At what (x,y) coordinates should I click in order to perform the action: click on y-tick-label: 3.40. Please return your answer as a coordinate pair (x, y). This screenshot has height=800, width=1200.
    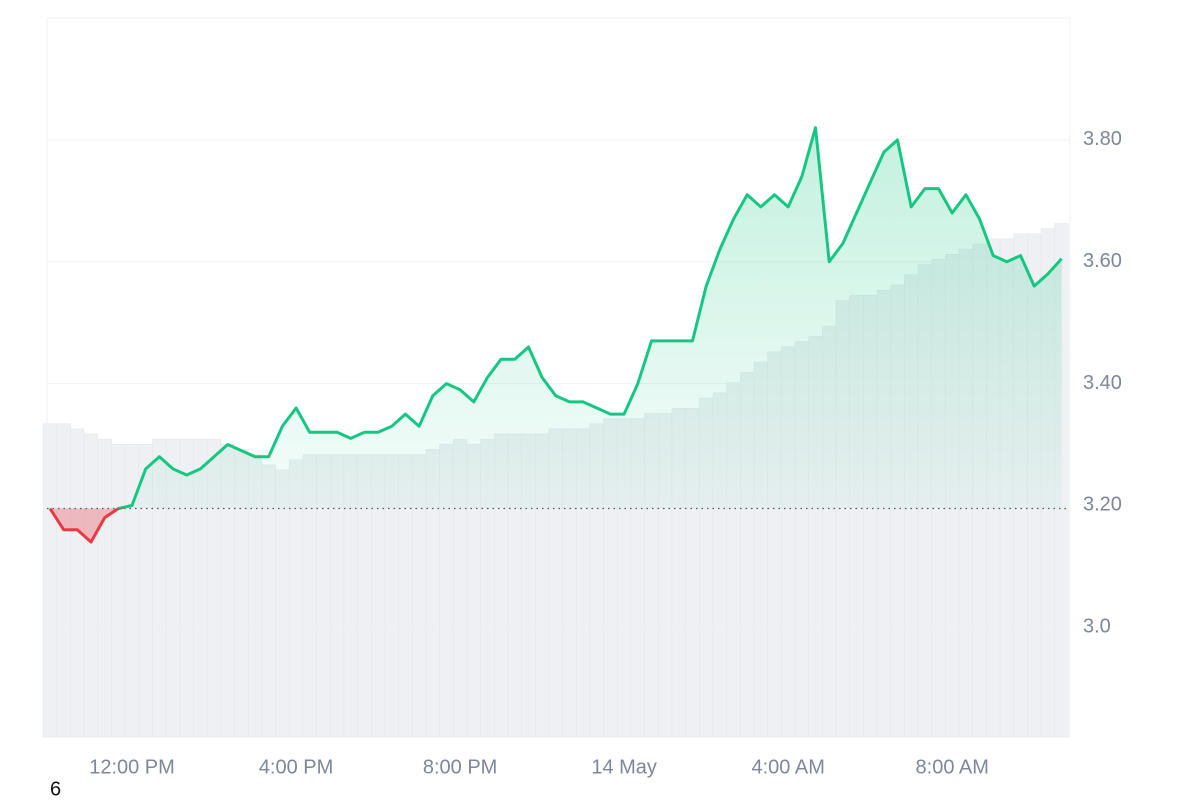
    Looking at the image, I should click on (1102, 383).